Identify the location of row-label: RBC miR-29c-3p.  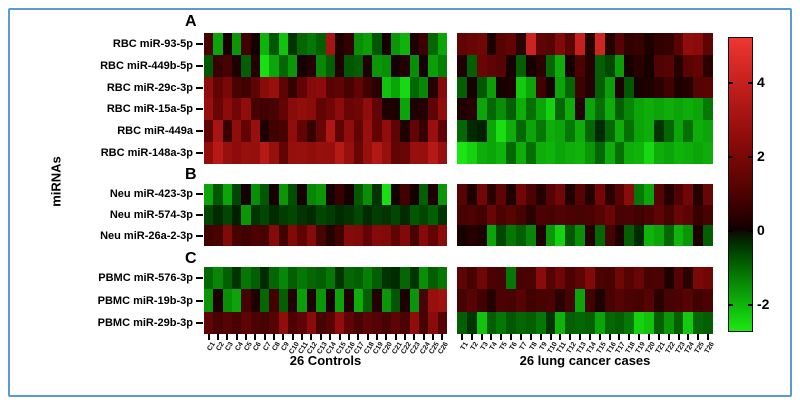
(149, 87).